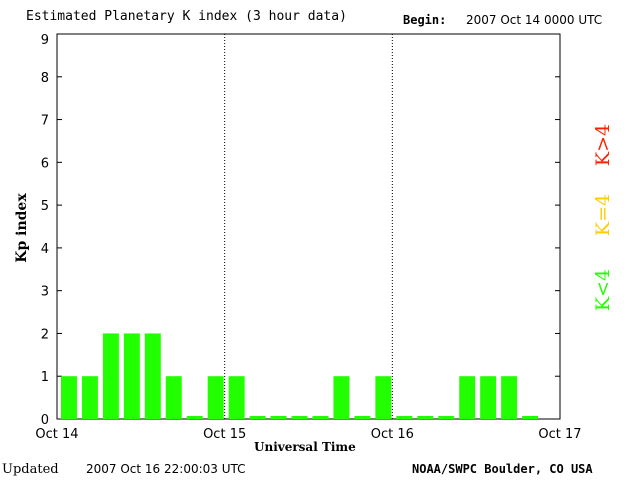  What do you see at coordinates (45, 292) in the screenshot?
I see `y-tick-label: 3` at bounding box center [45, 292].